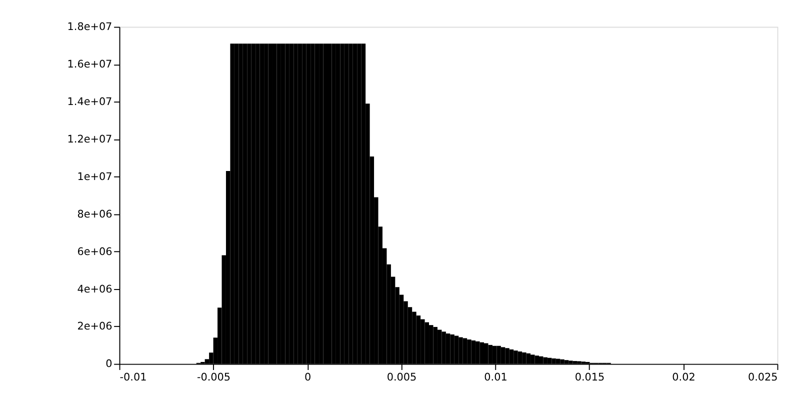 This screenshot has height=400, width=800. What do you see at coordinates (133, 377) in the screenshot?
I see `x-tick-label: -0.01` at bounding box center [133, 377].